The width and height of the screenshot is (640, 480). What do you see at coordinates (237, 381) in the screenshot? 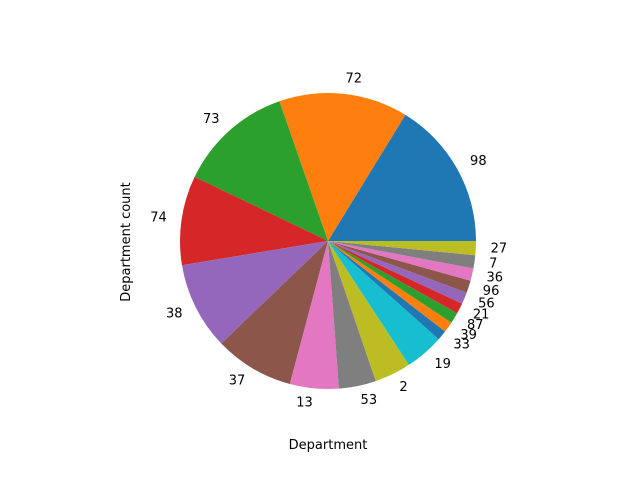
I see `pie-label-37: 37` at bounding box center [237, 381].